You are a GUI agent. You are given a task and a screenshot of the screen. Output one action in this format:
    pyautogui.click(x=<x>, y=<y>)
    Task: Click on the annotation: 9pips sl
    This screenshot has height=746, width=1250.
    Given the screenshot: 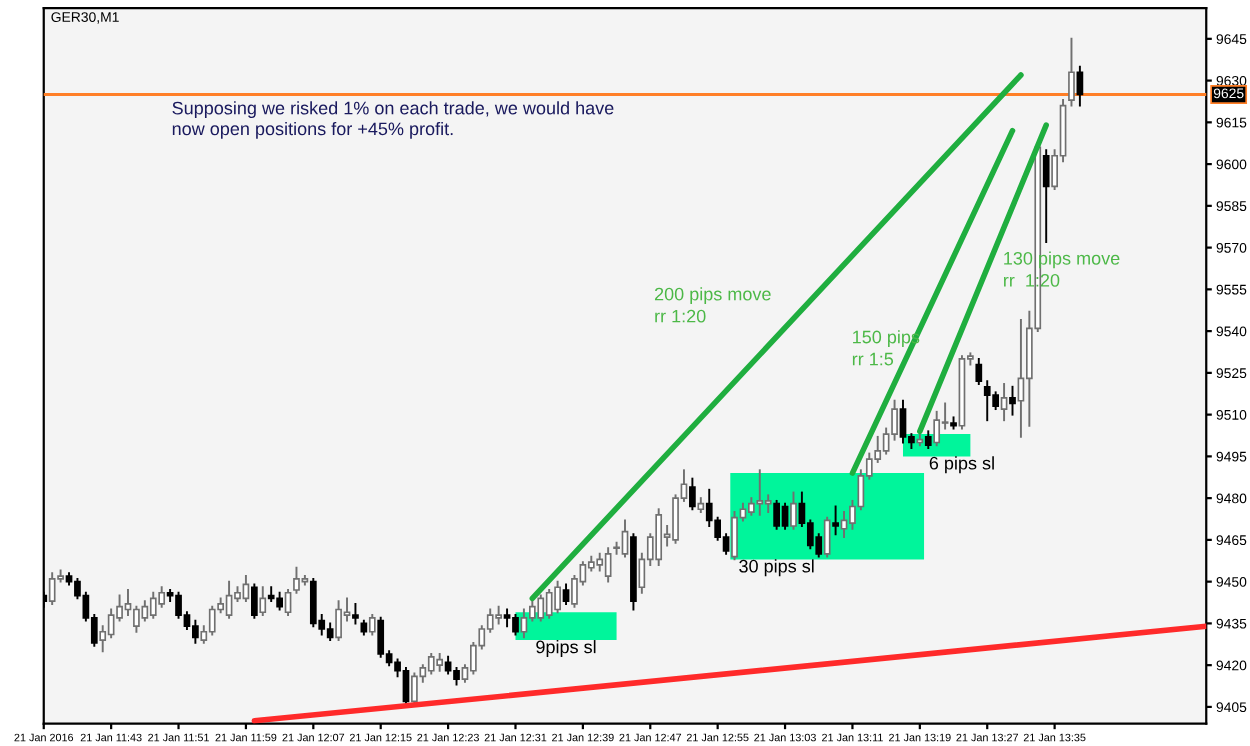 What is the action you would take?
    pyautogui.click(x=566, y=648)
    